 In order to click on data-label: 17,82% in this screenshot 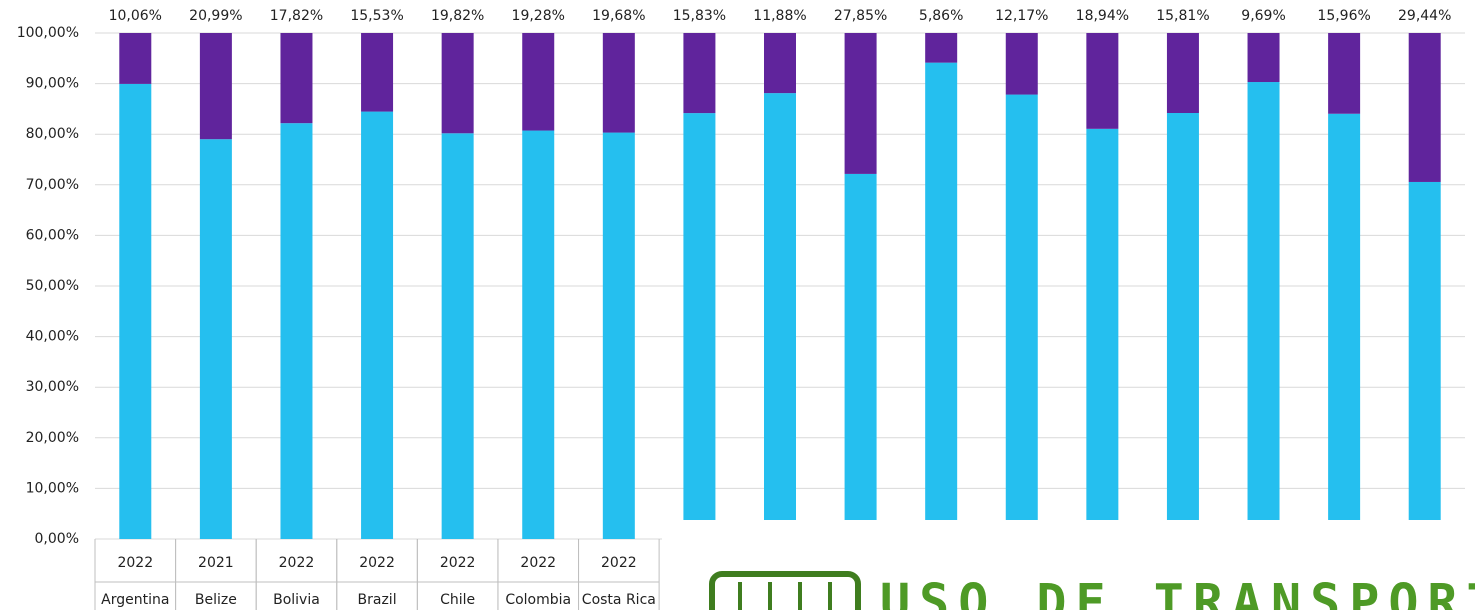, I will do `click(296, 16)`.